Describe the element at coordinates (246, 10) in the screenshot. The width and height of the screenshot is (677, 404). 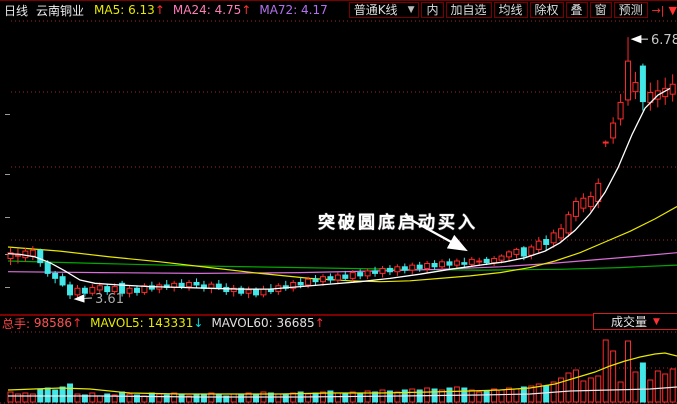
I see `ma24-up-arrow-icon: ↑` at that location.